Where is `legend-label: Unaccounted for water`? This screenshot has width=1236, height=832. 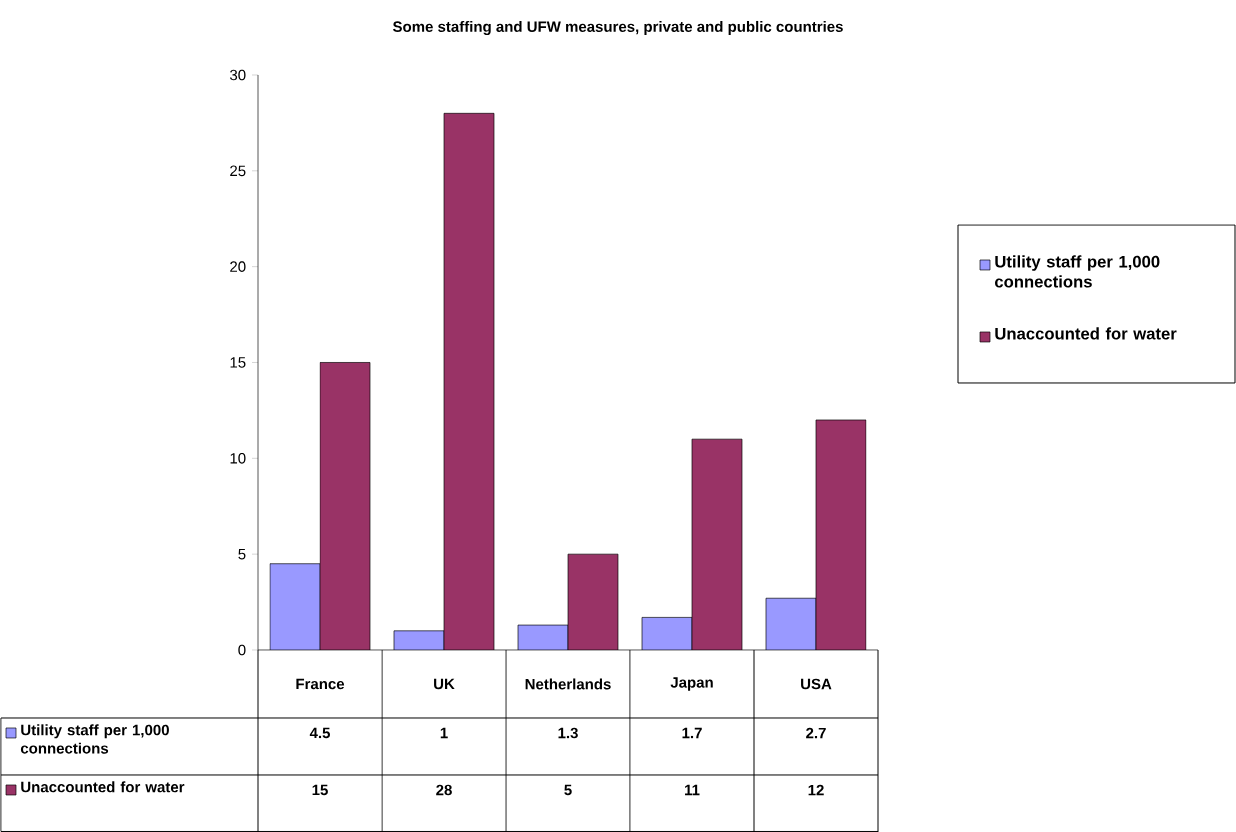 legend-label: Unaccounted for water is located at coordinates (1086, 333).